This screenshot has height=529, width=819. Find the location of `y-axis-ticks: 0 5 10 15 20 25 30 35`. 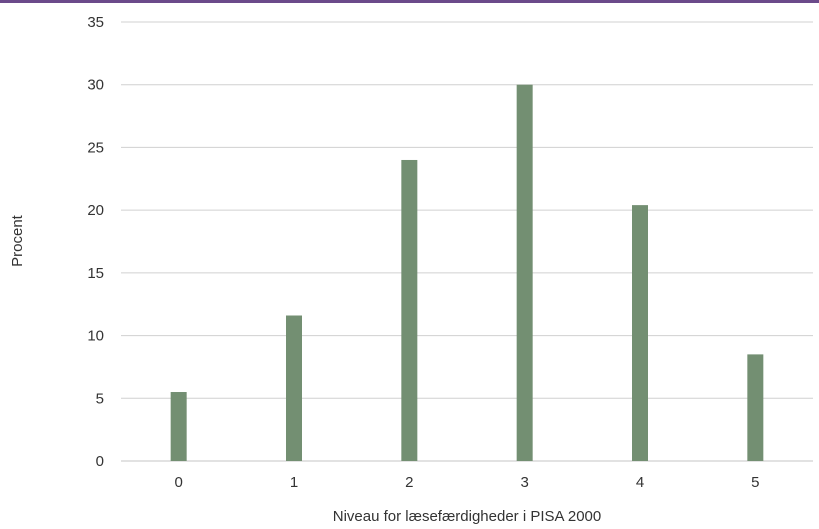

y-axis-ticks: 0 5 10 15 20 25 30 35 is located at coordinates (95, 242).